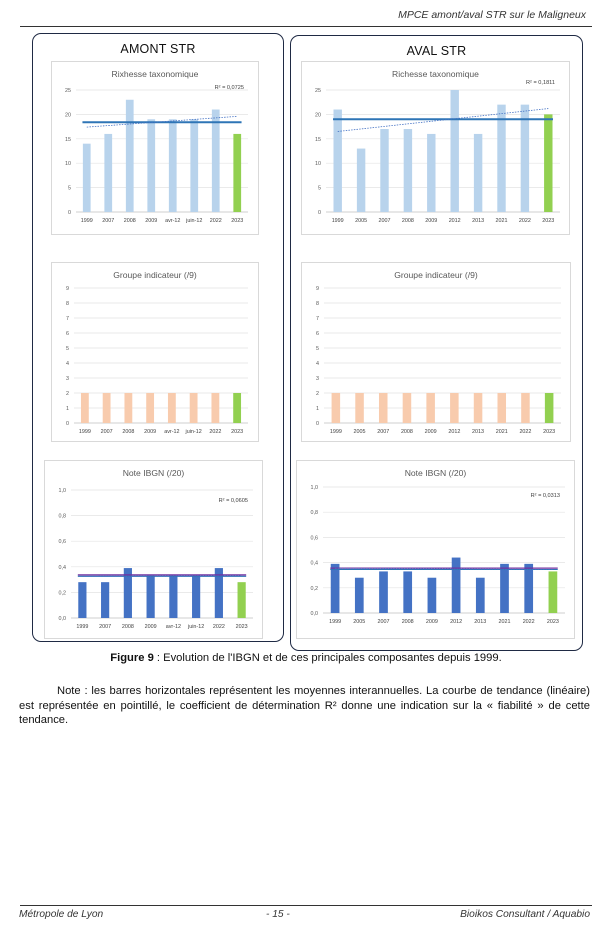  I want to click on y-tick-label: 10, so click(68, 164).